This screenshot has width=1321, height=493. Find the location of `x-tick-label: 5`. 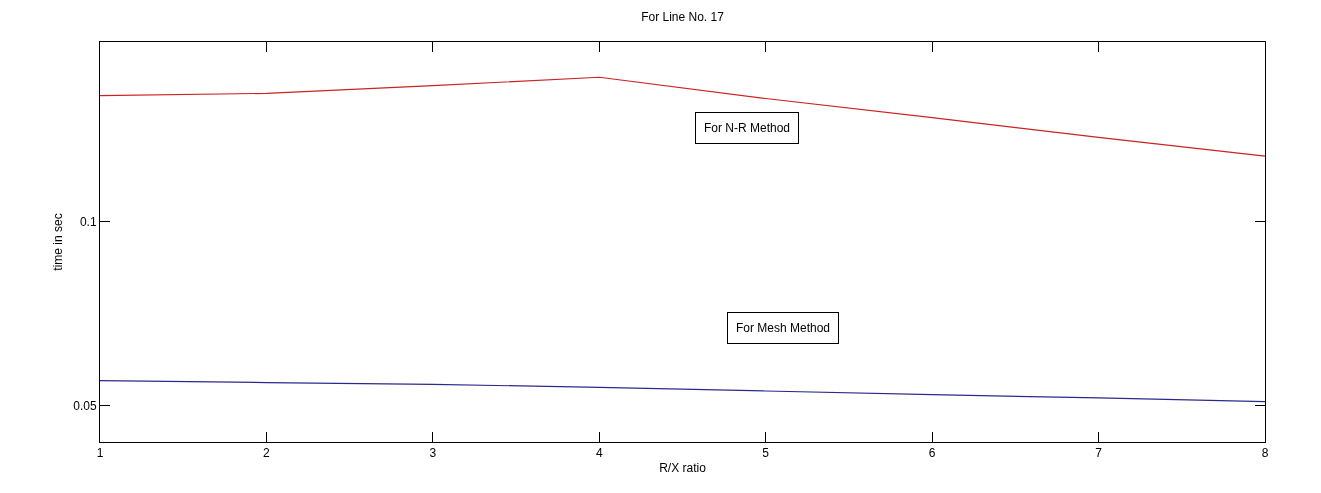

x-tick-label: 5 is located at coordinates (766, 453).